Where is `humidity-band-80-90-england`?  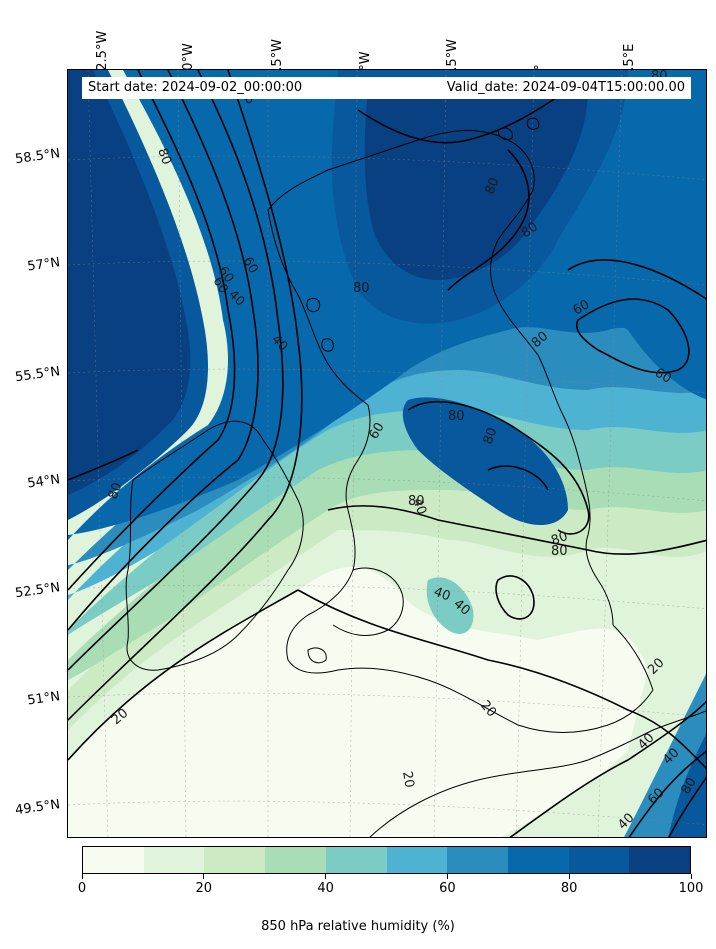
humidity-band-80-90-england is located at coordinates (485, 461).